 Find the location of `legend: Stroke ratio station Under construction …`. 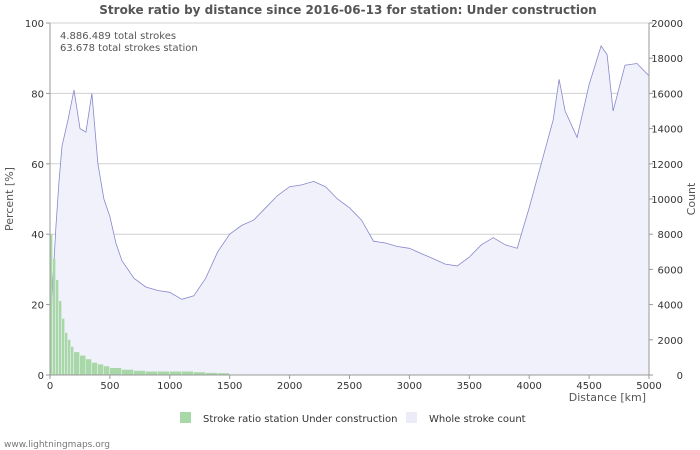

legend: Stroke ratio station Under construction … is located at coordinates (353, 418).